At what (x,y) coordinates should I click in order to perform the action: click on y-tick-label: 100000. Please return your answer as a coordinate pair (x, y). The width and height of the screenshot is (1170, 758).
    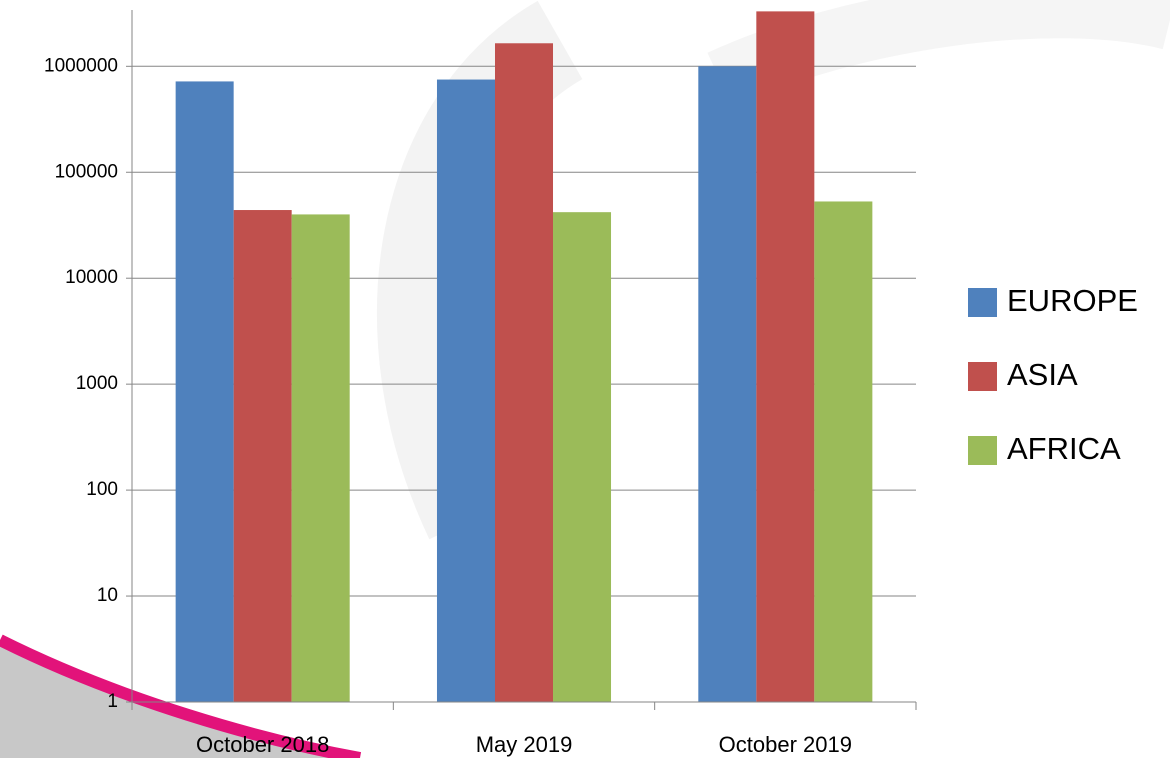
    Looking at the image, I should click on (86, 171).